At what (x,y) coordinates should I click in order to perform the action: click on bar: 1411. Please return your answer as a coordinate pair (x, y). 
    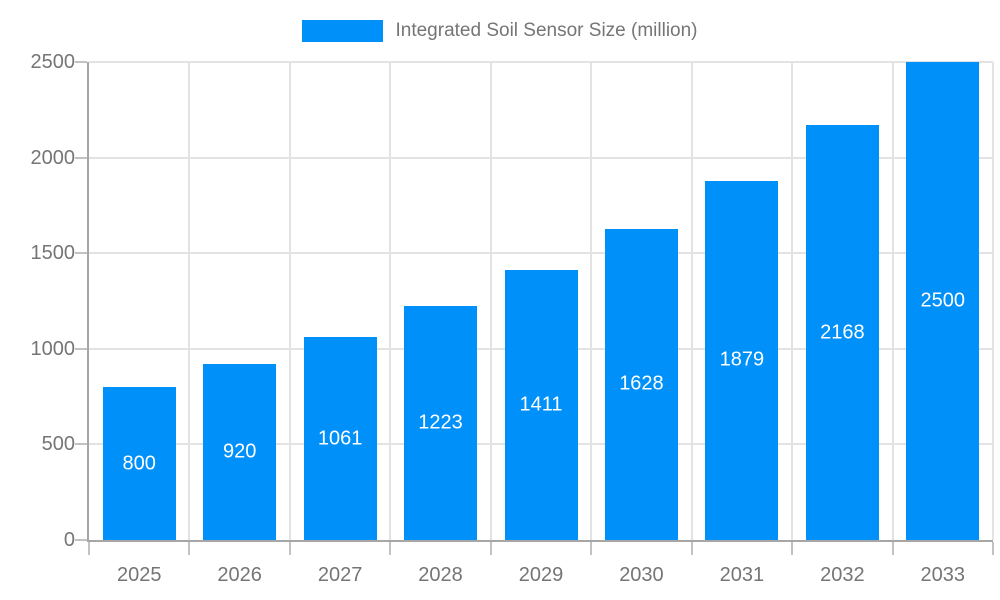
    Looking at the image, I should click on (541, 405).